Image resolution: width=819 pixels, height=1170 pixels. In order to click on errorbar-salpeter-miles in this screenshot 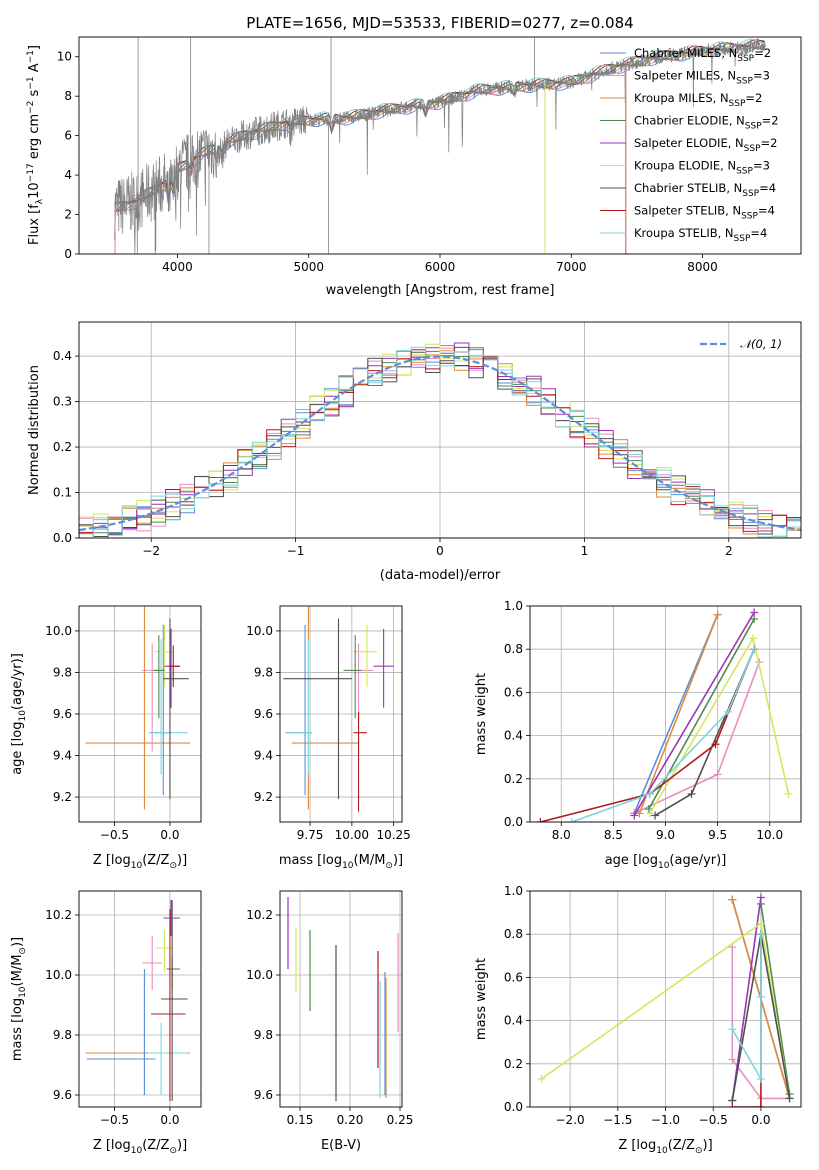, I will do `click(152, 963)`.